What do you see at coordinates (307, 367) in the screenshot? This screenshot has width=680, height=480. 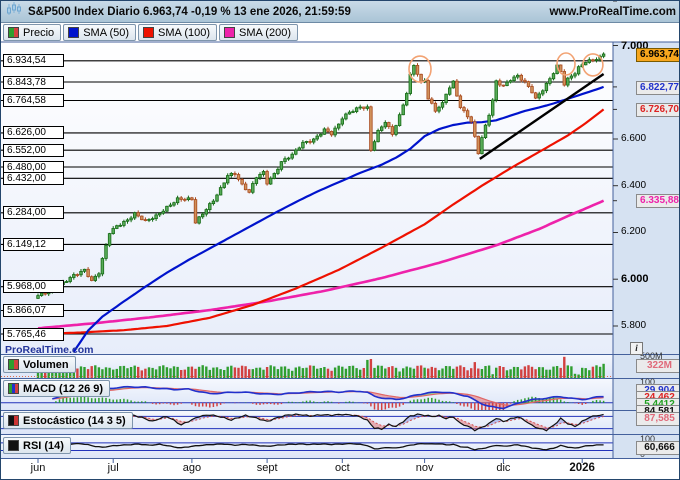 I see `volume-bars` at bounding box center [307, 367].